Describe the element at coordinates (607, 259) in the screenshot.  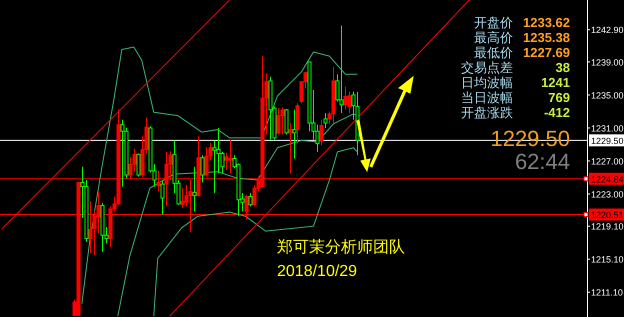
I see `y-tick-label: 1215.10` at that location.